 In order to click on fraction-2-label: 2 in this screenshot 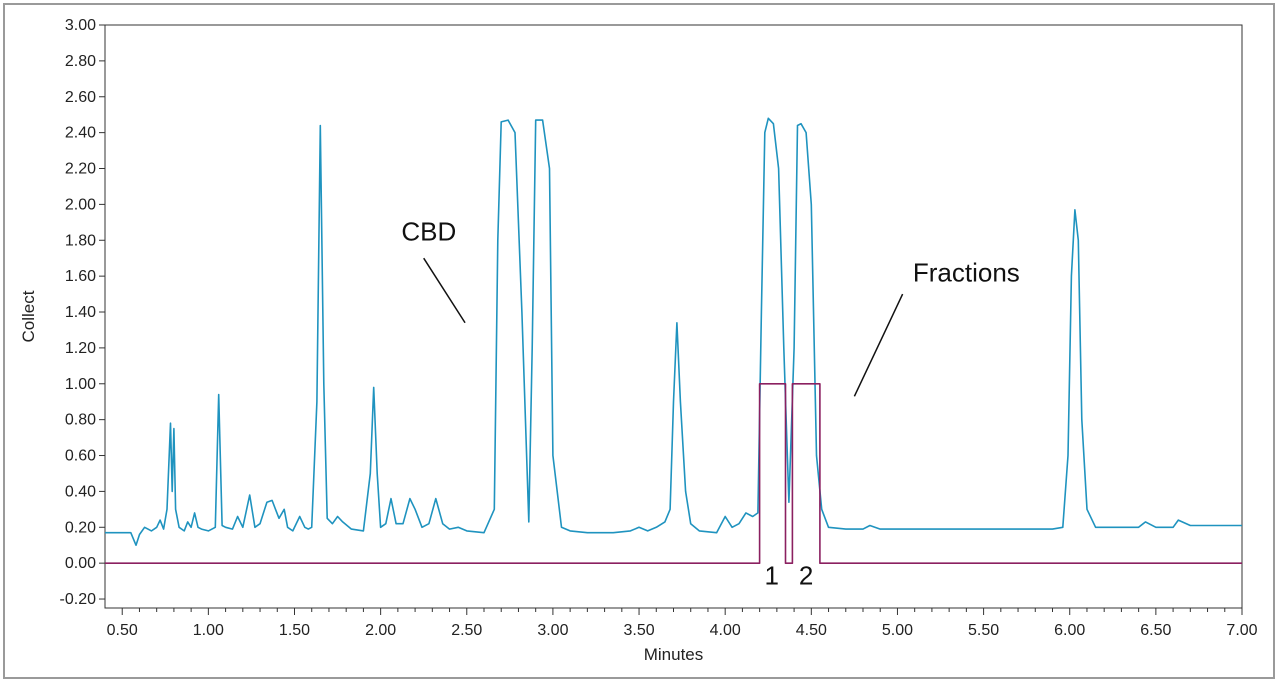, I will do `click(806, 576)`.